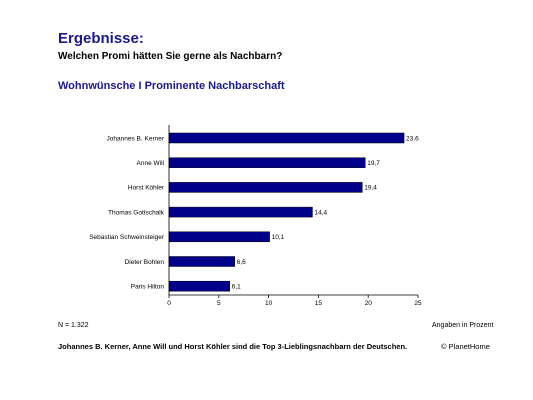 Image resolution: width=533 pixels, height=400 pixels. I want to click on category-label: Sebastian Schweinsteiger, so click(127, 237).